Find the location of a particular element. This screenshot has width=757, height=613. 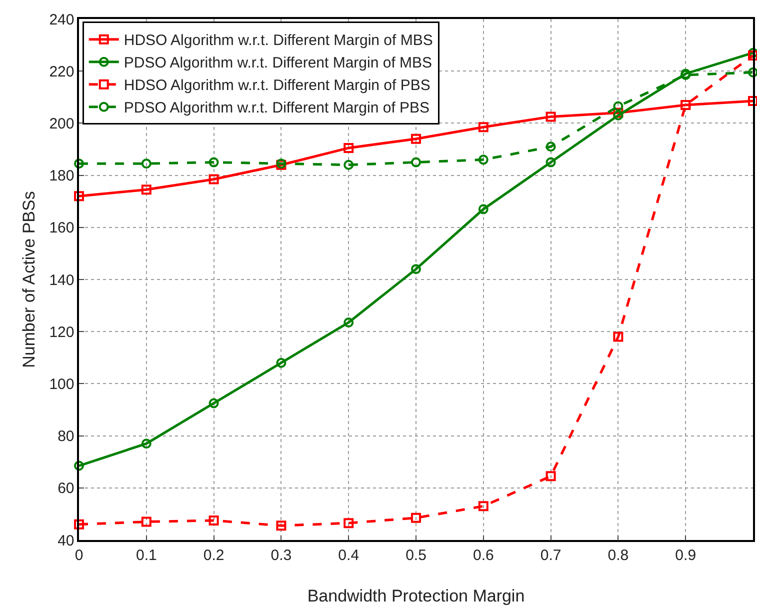

y-tick-label: 140 is located at coordinates (61, 280).